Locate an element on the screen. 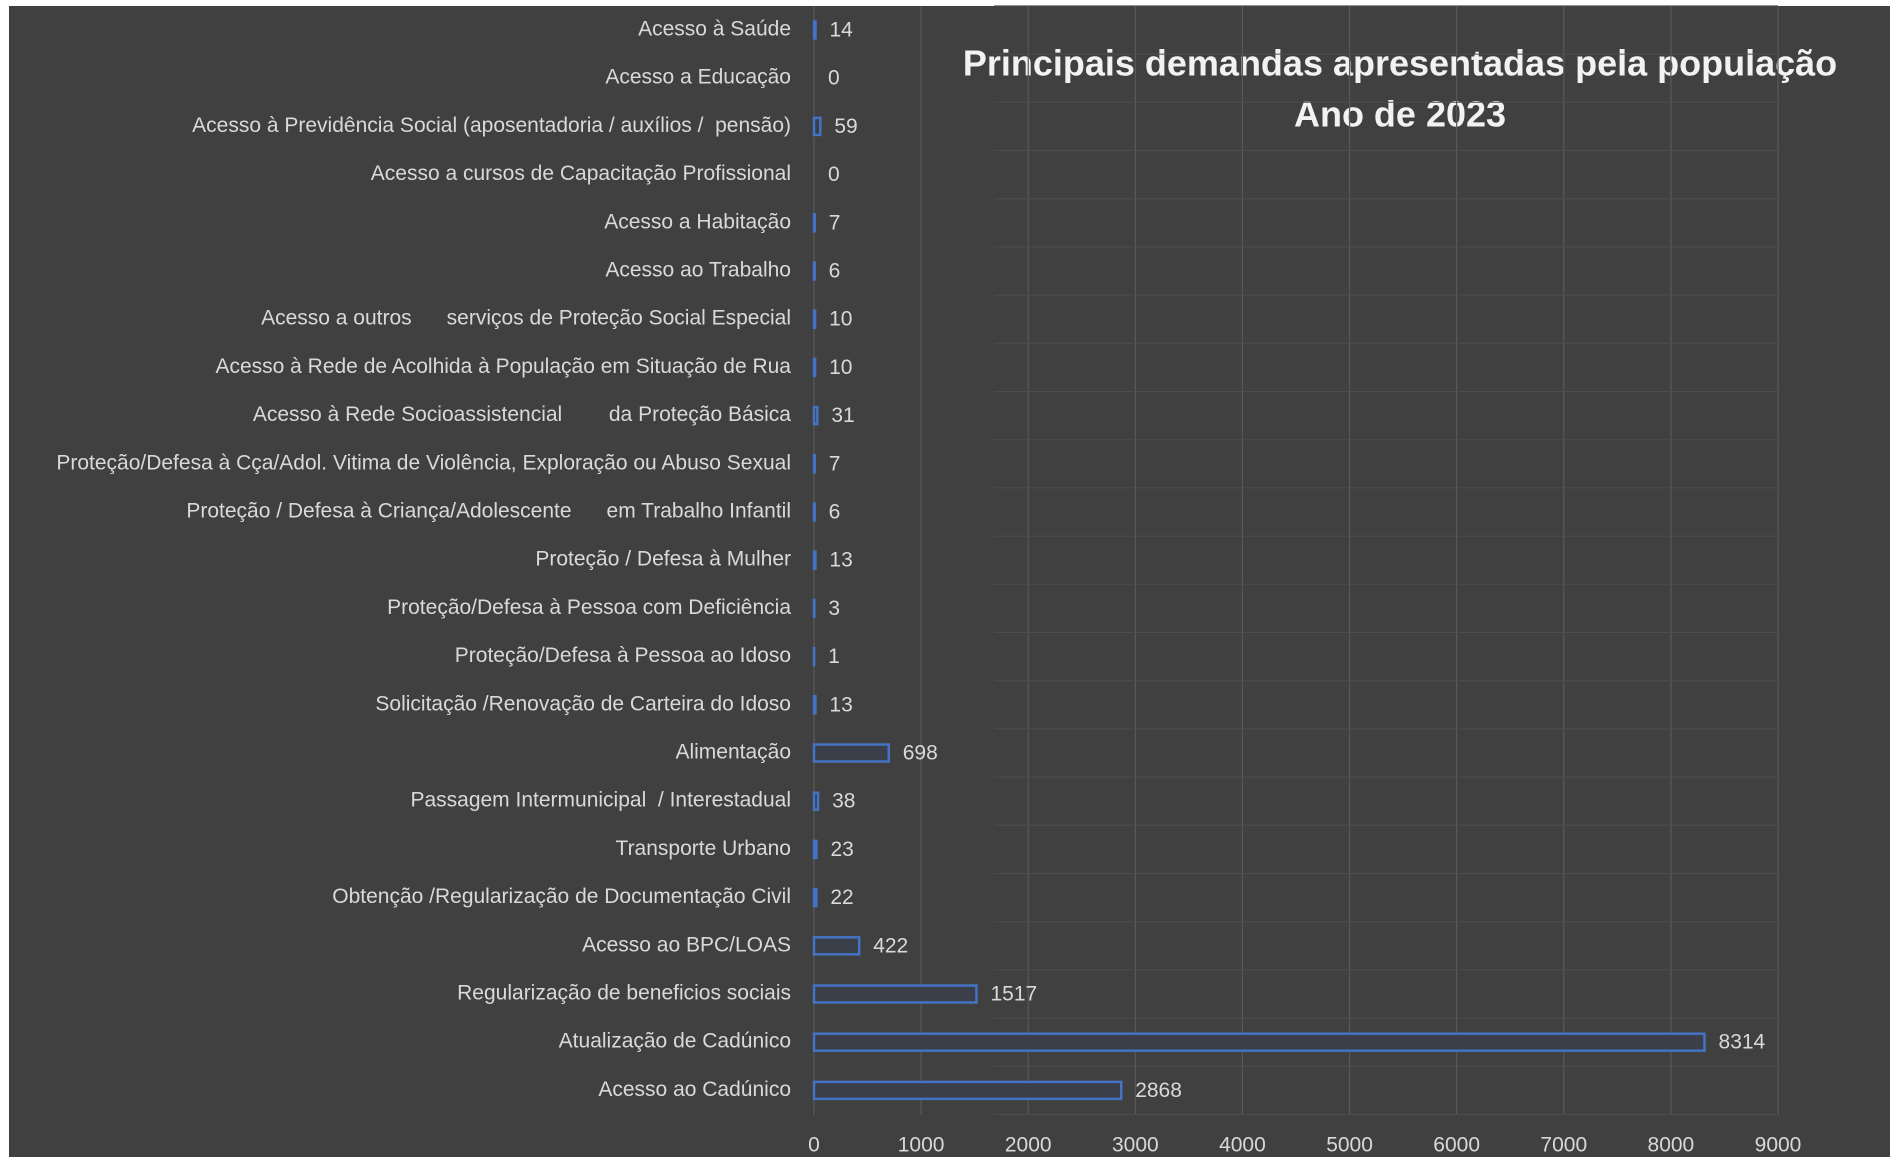 This screenshot has width=1890, height=1157. data-label: 31 is located at coordinates (842, 415).